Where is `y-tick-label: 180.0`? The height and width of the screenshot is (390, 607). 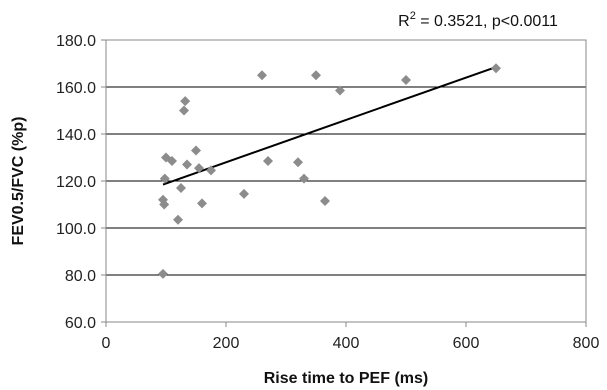
y-tick-label: 180.0 is located at coordinates (76, 41).